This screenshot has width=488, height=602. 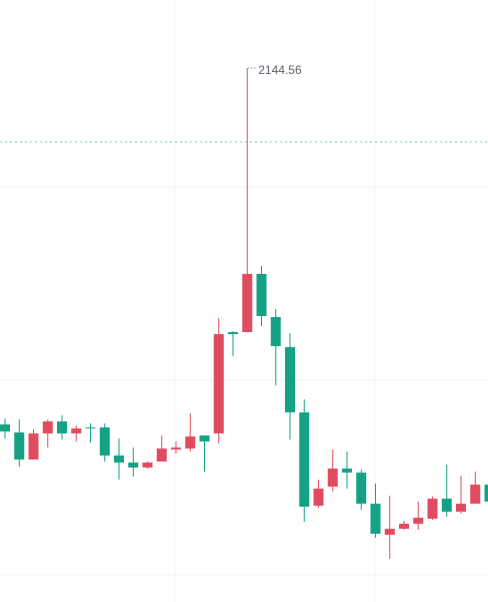 What do you see at coordinates (280, 70) in the screenshot?
I see `high-label: 2144.56` at bounding box center [280, 70].